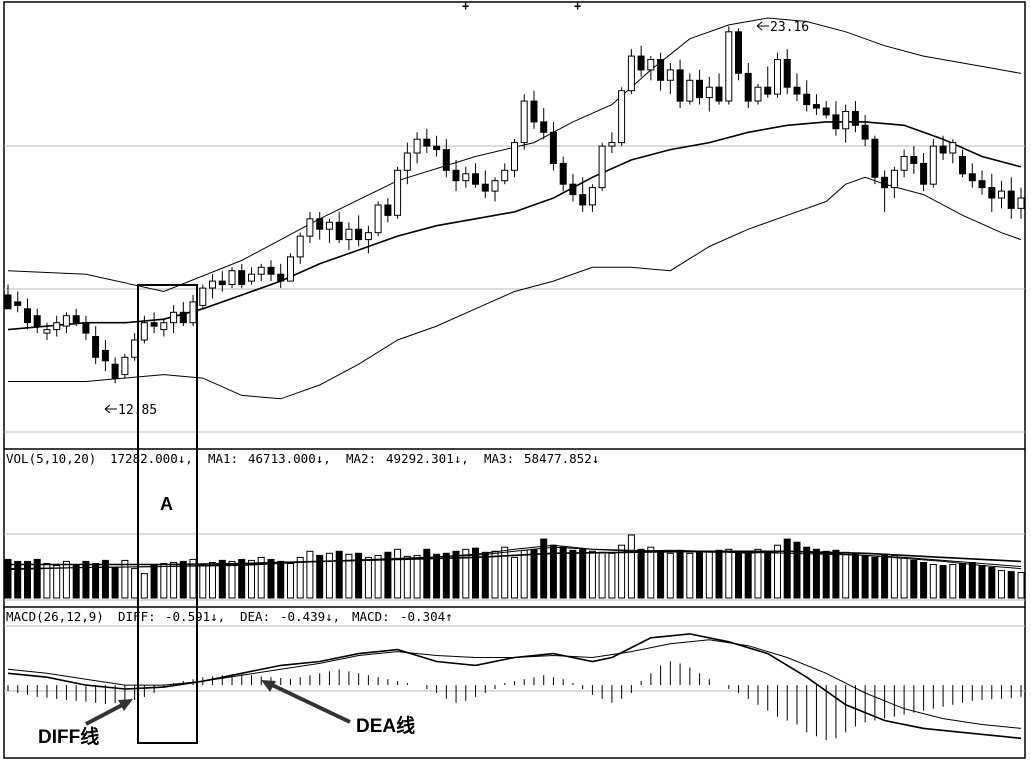 This screenshot has height=771, width=1031. Describe the element at coordinates (371, 616) in the screenshot. I see `macd-macd-label: MACD:` at that location.